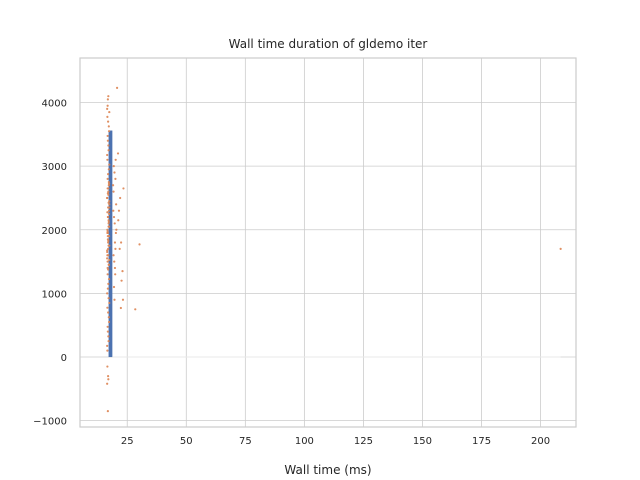 The height and width of the screenshot is (480, 640). What do you see at coordinates (245, 441) in the screenshot?
I see `x-tick-label: 75` at bounding box center [245, 441].